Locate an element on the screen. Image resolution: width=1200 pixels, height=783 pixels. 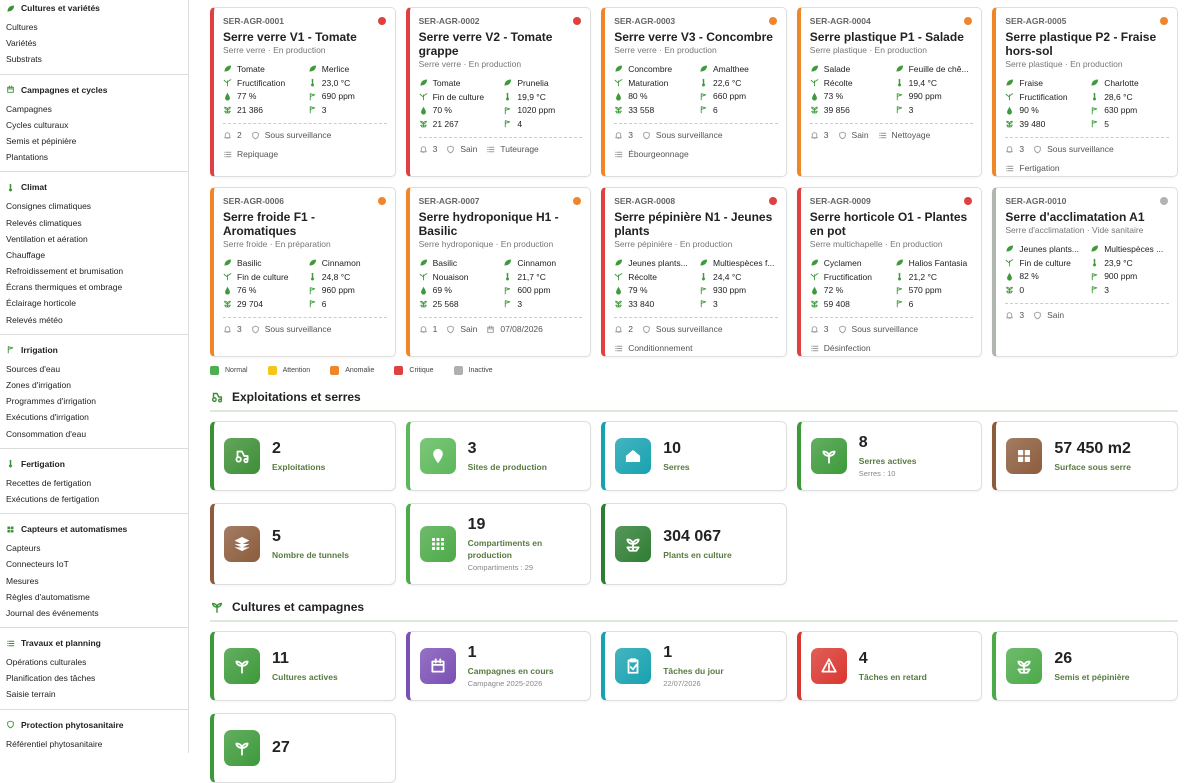
flag-icon is located at coordinates (703, 290).